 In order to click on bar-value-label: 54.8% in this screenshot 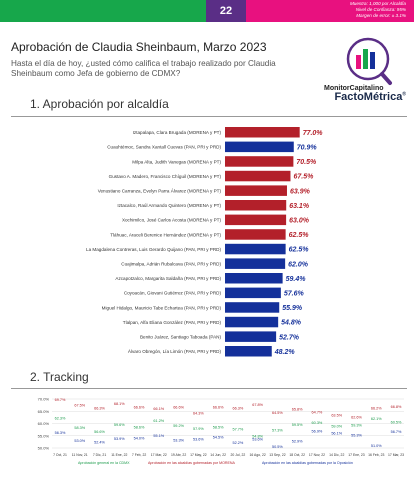, I will do `click(291, 323)`.